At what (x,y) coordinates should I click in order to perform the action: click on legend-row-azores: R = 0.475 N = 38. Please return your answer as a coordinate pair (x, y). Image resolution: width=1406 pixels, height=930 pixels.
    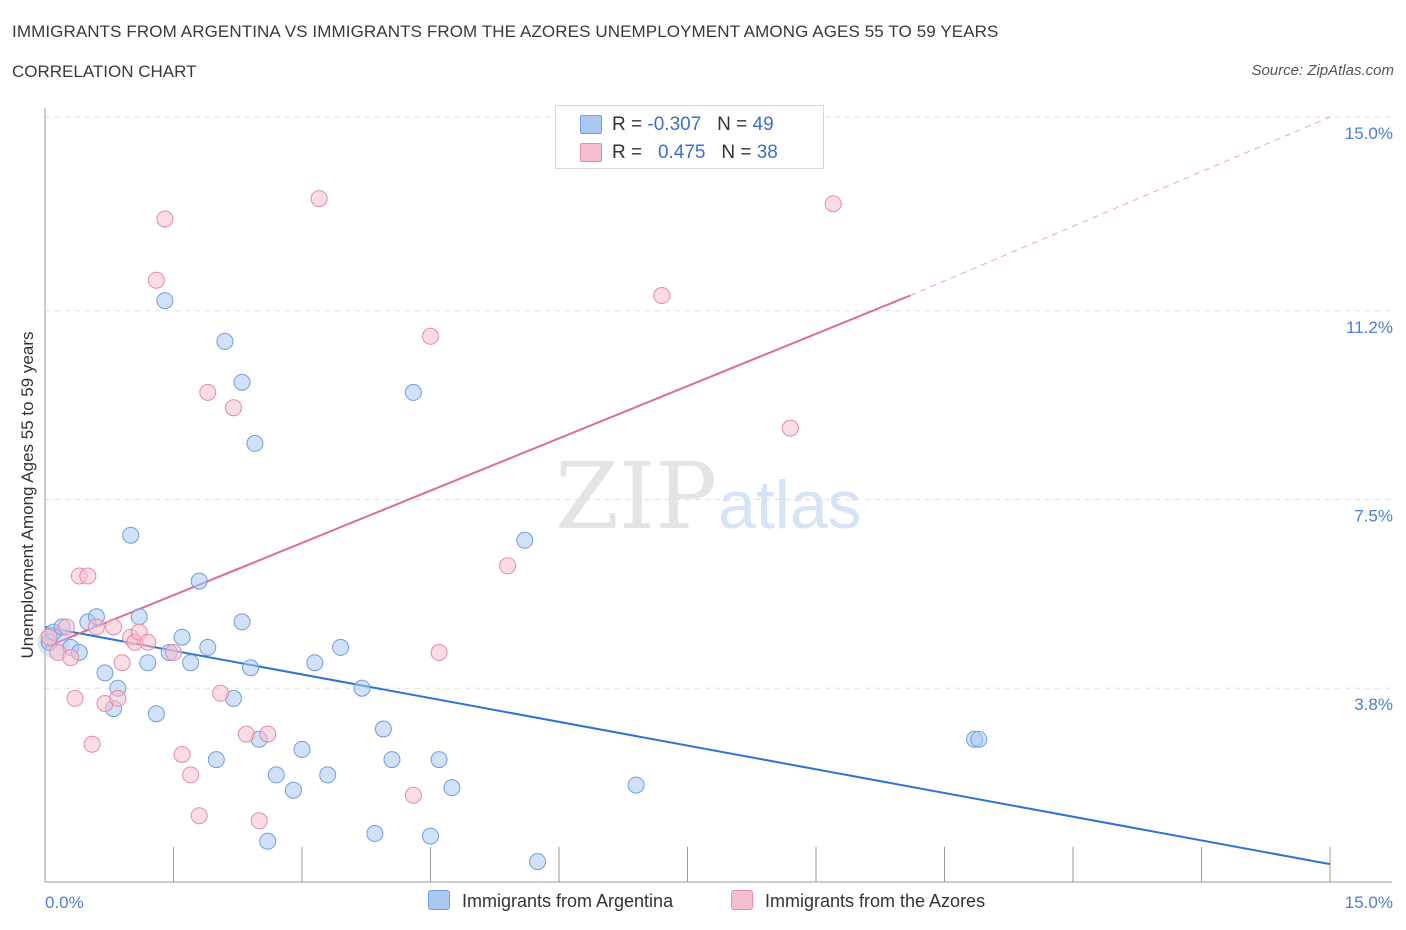
    Looking at the image, I should click on (679, 154).